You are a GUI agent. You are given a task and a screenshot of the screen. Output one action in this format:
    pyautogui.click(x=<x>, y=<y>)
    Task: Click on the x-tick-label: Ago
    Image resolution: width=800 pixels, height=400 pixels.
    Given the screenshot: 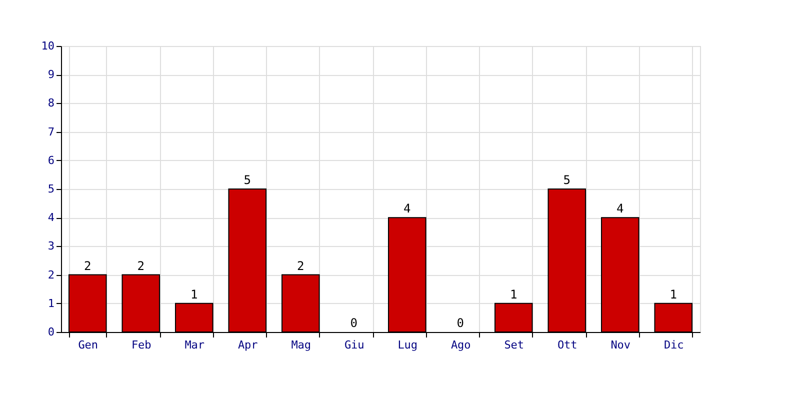 What is the action you would take?
    pyautogui.click(x=460, y=345)
    